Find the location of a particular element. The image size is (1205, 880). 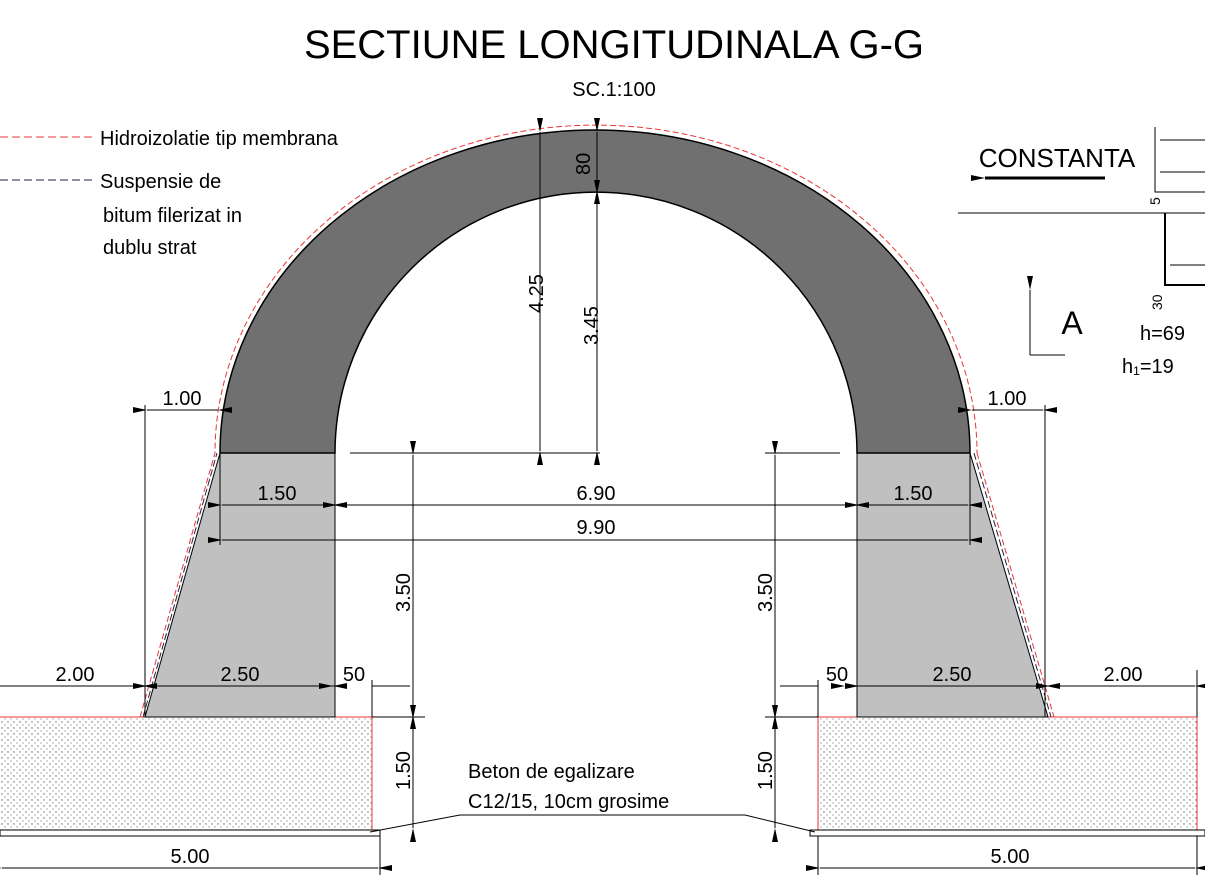

dim-text: 6.90 is located at coordinates (596, 494).